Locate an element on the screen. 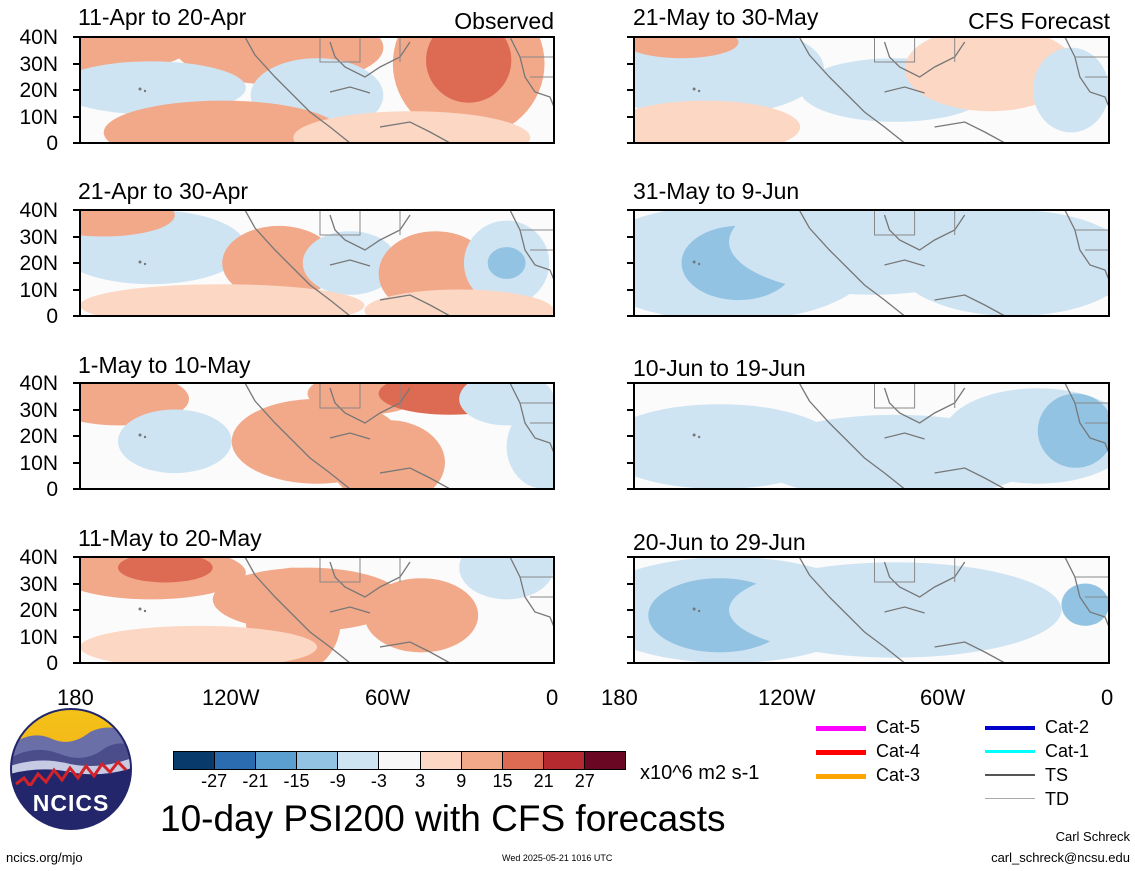 The width and height of the screenshot is (1135, 871). footer-email: carl_schreck@ncsu.edu is located at coordinates (1060, 857).